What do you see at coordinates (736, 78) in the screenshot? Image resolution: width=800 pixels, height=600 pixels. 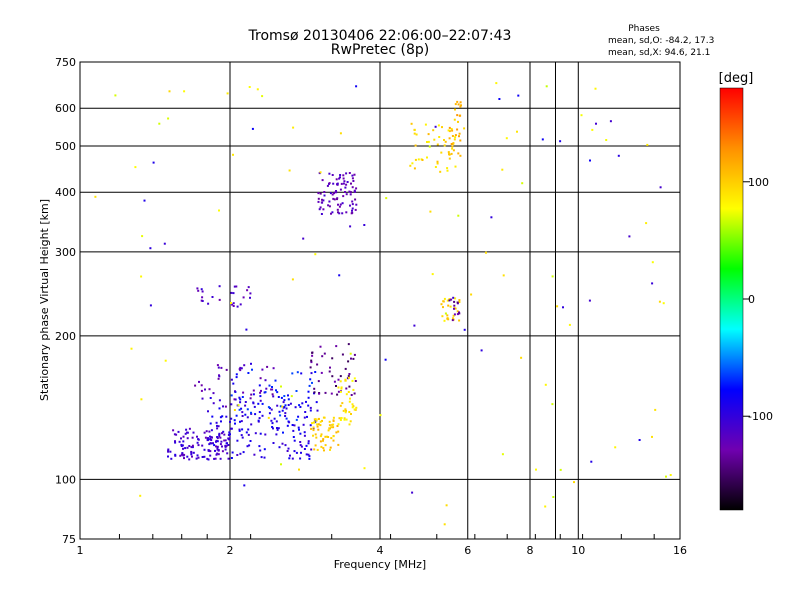 I see `colorbar-label: [deg]` at bounding box center [736, 78].